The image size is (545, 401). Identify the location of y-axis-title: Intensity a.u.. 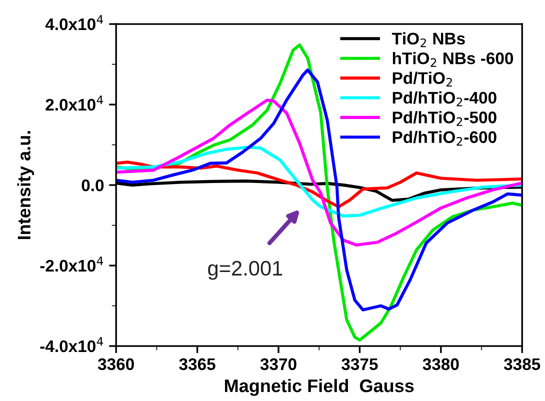
(25, 185).